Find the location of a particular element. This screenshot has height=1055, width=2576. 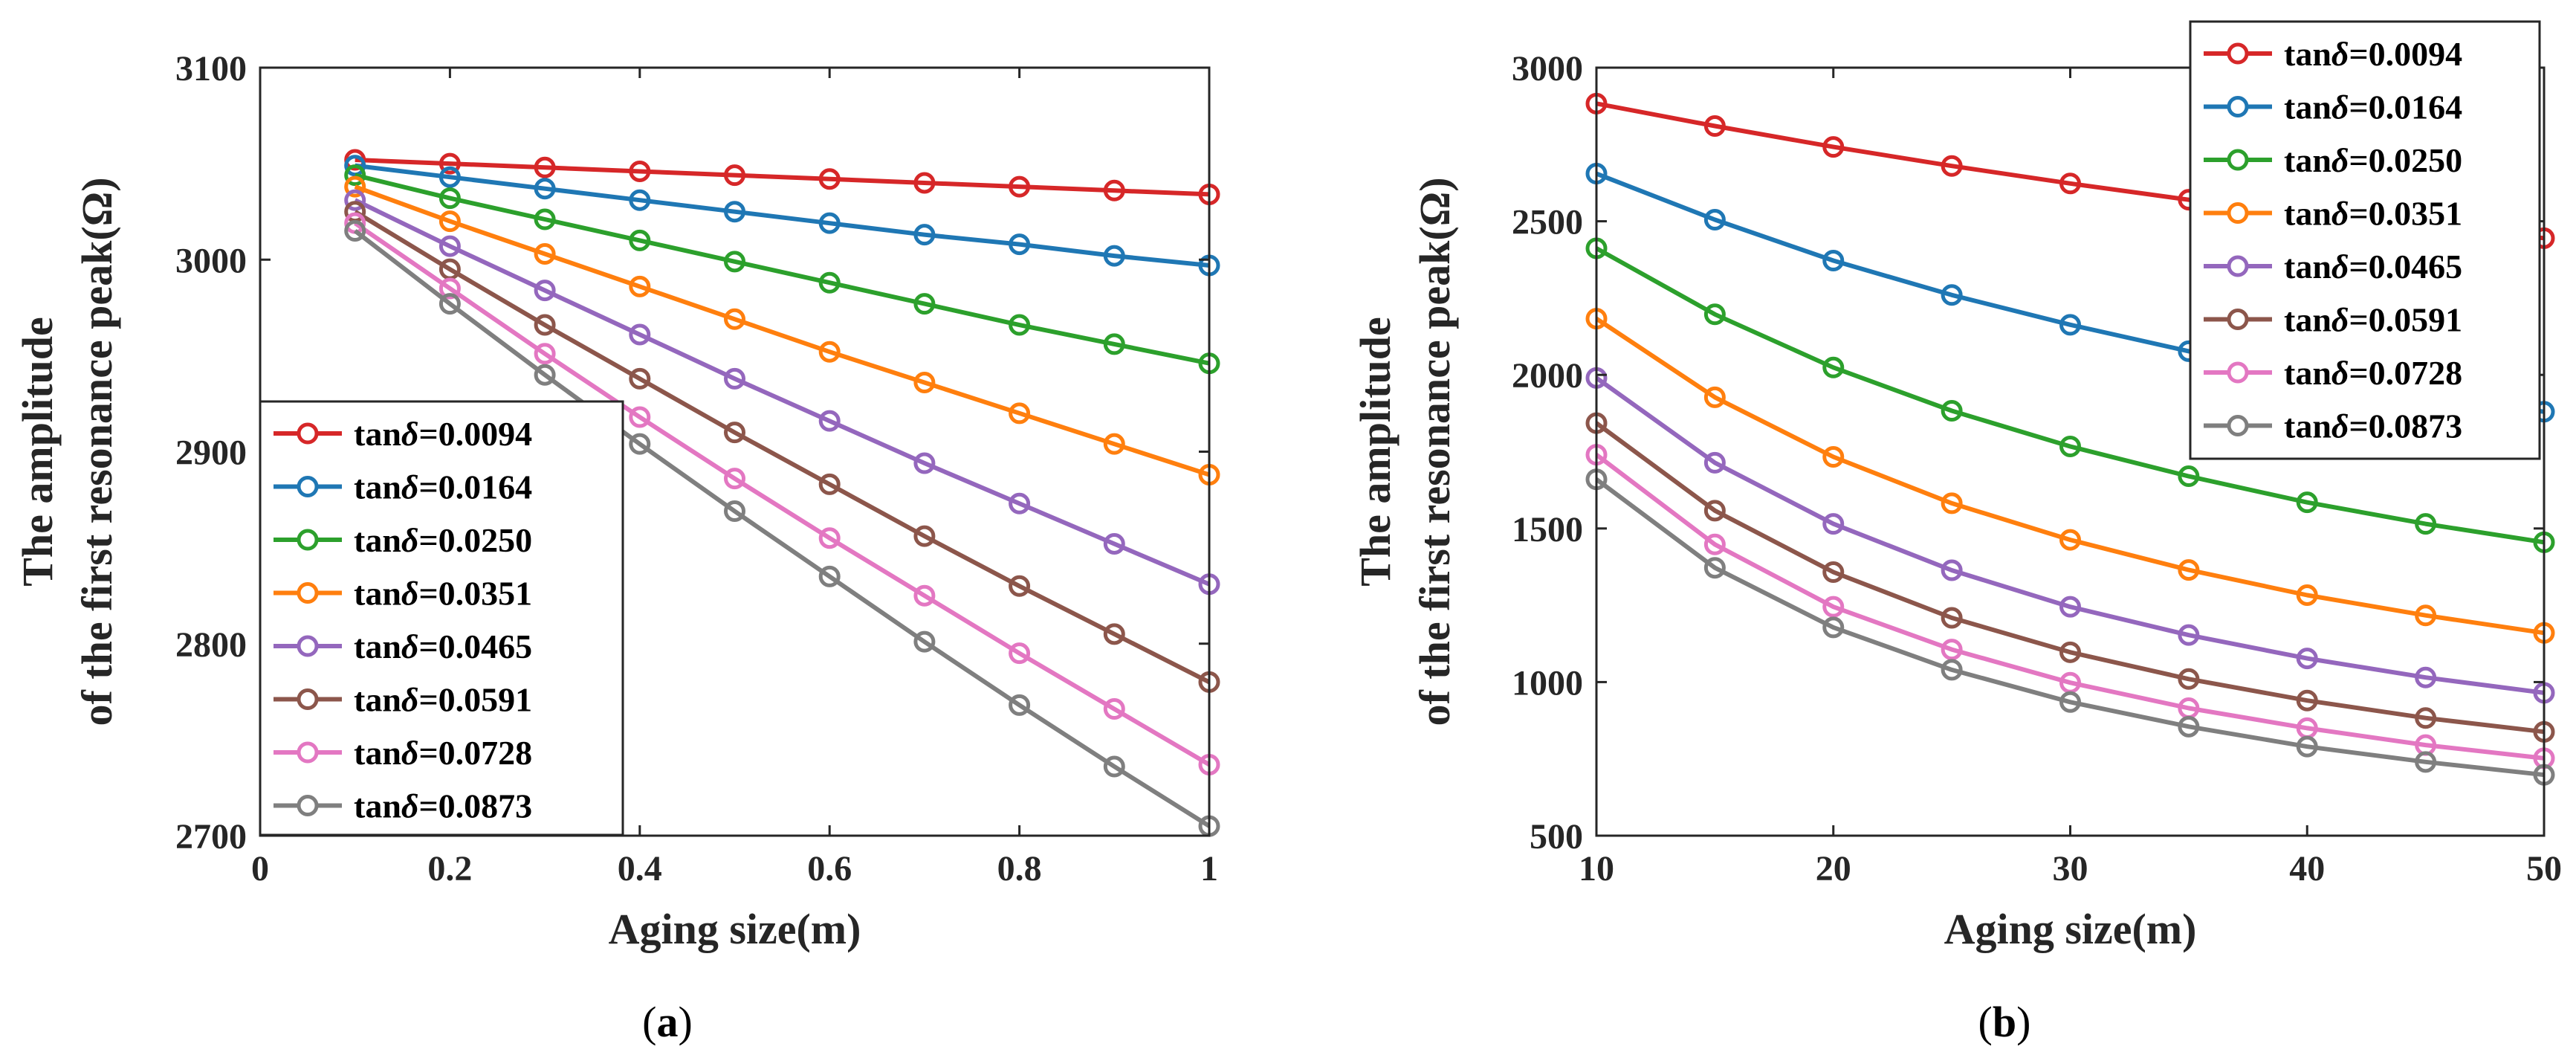

legend-entry: tanδ=0.0250 is located at coordinates (2333, 160).